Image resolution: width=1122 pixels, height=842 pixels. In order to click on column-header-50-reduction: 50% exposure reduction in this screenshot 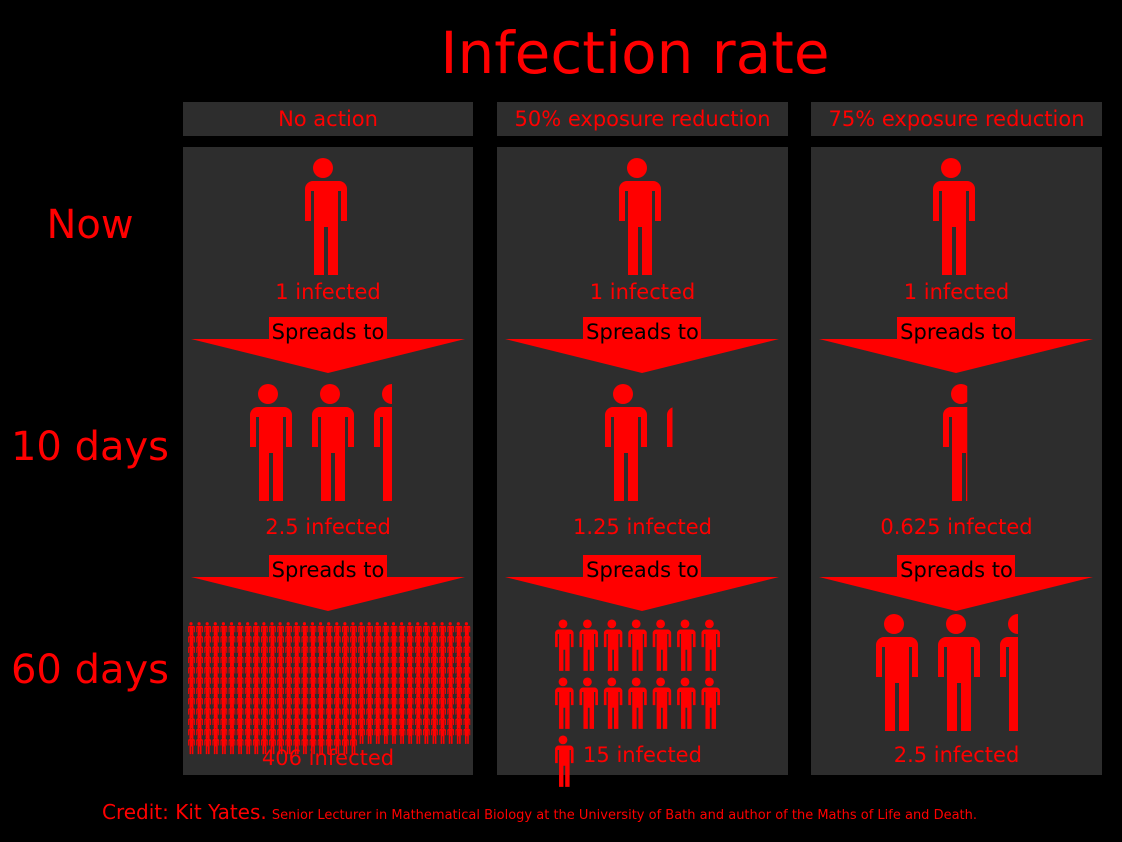, I will do `click(642, 119)`.